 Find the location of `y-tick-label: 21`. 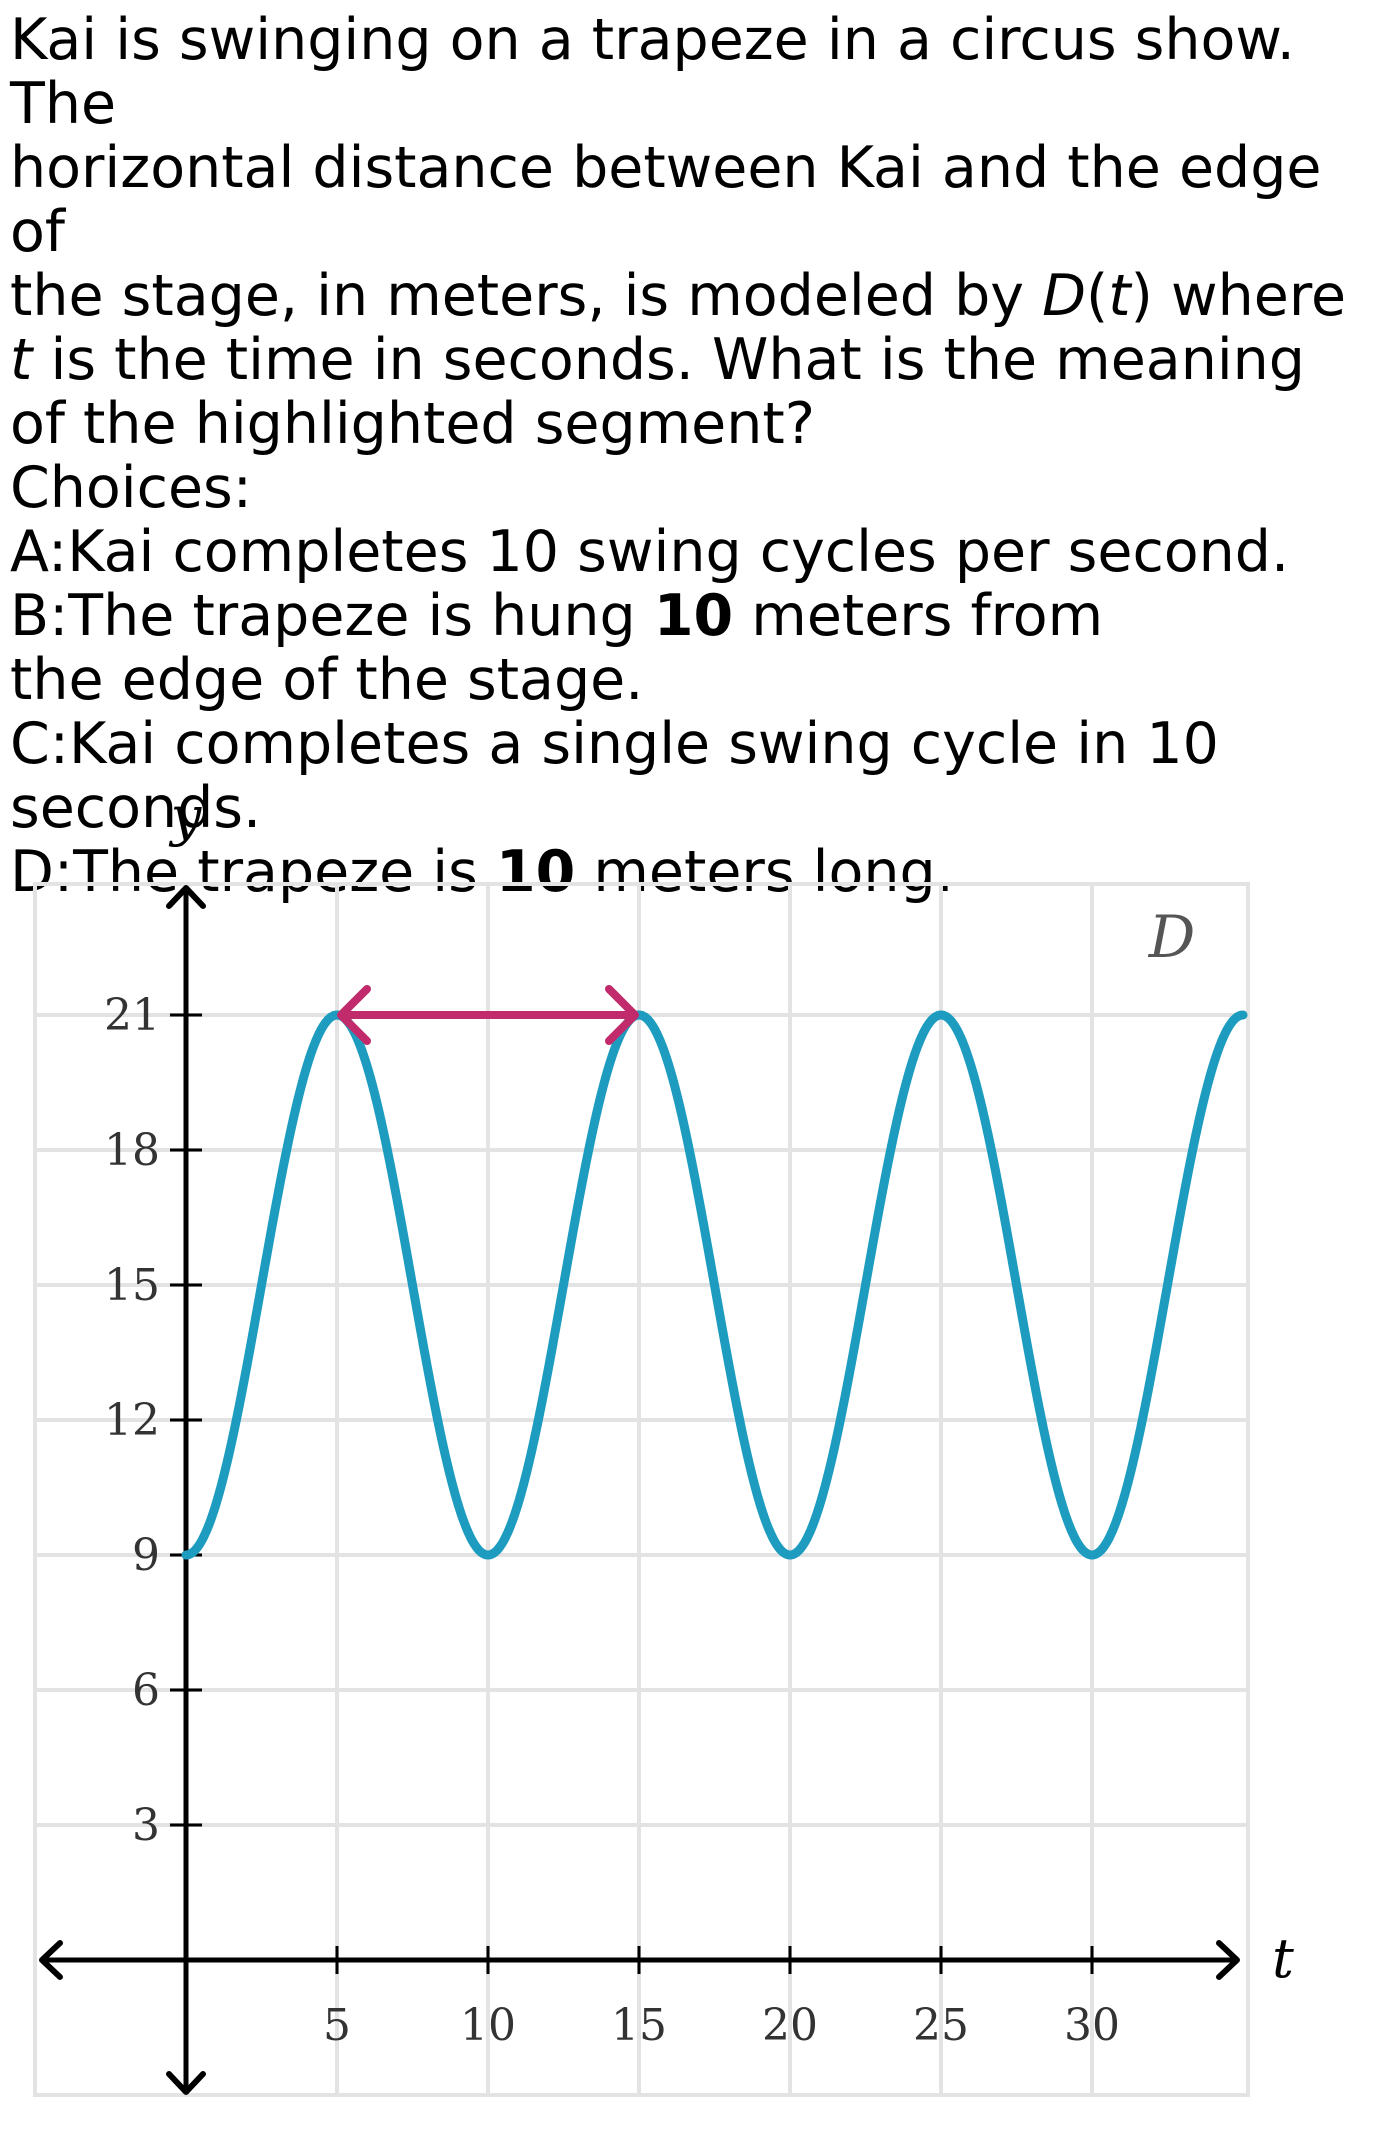

y-tick-label: 21 is located at coordinates (132, 1015).